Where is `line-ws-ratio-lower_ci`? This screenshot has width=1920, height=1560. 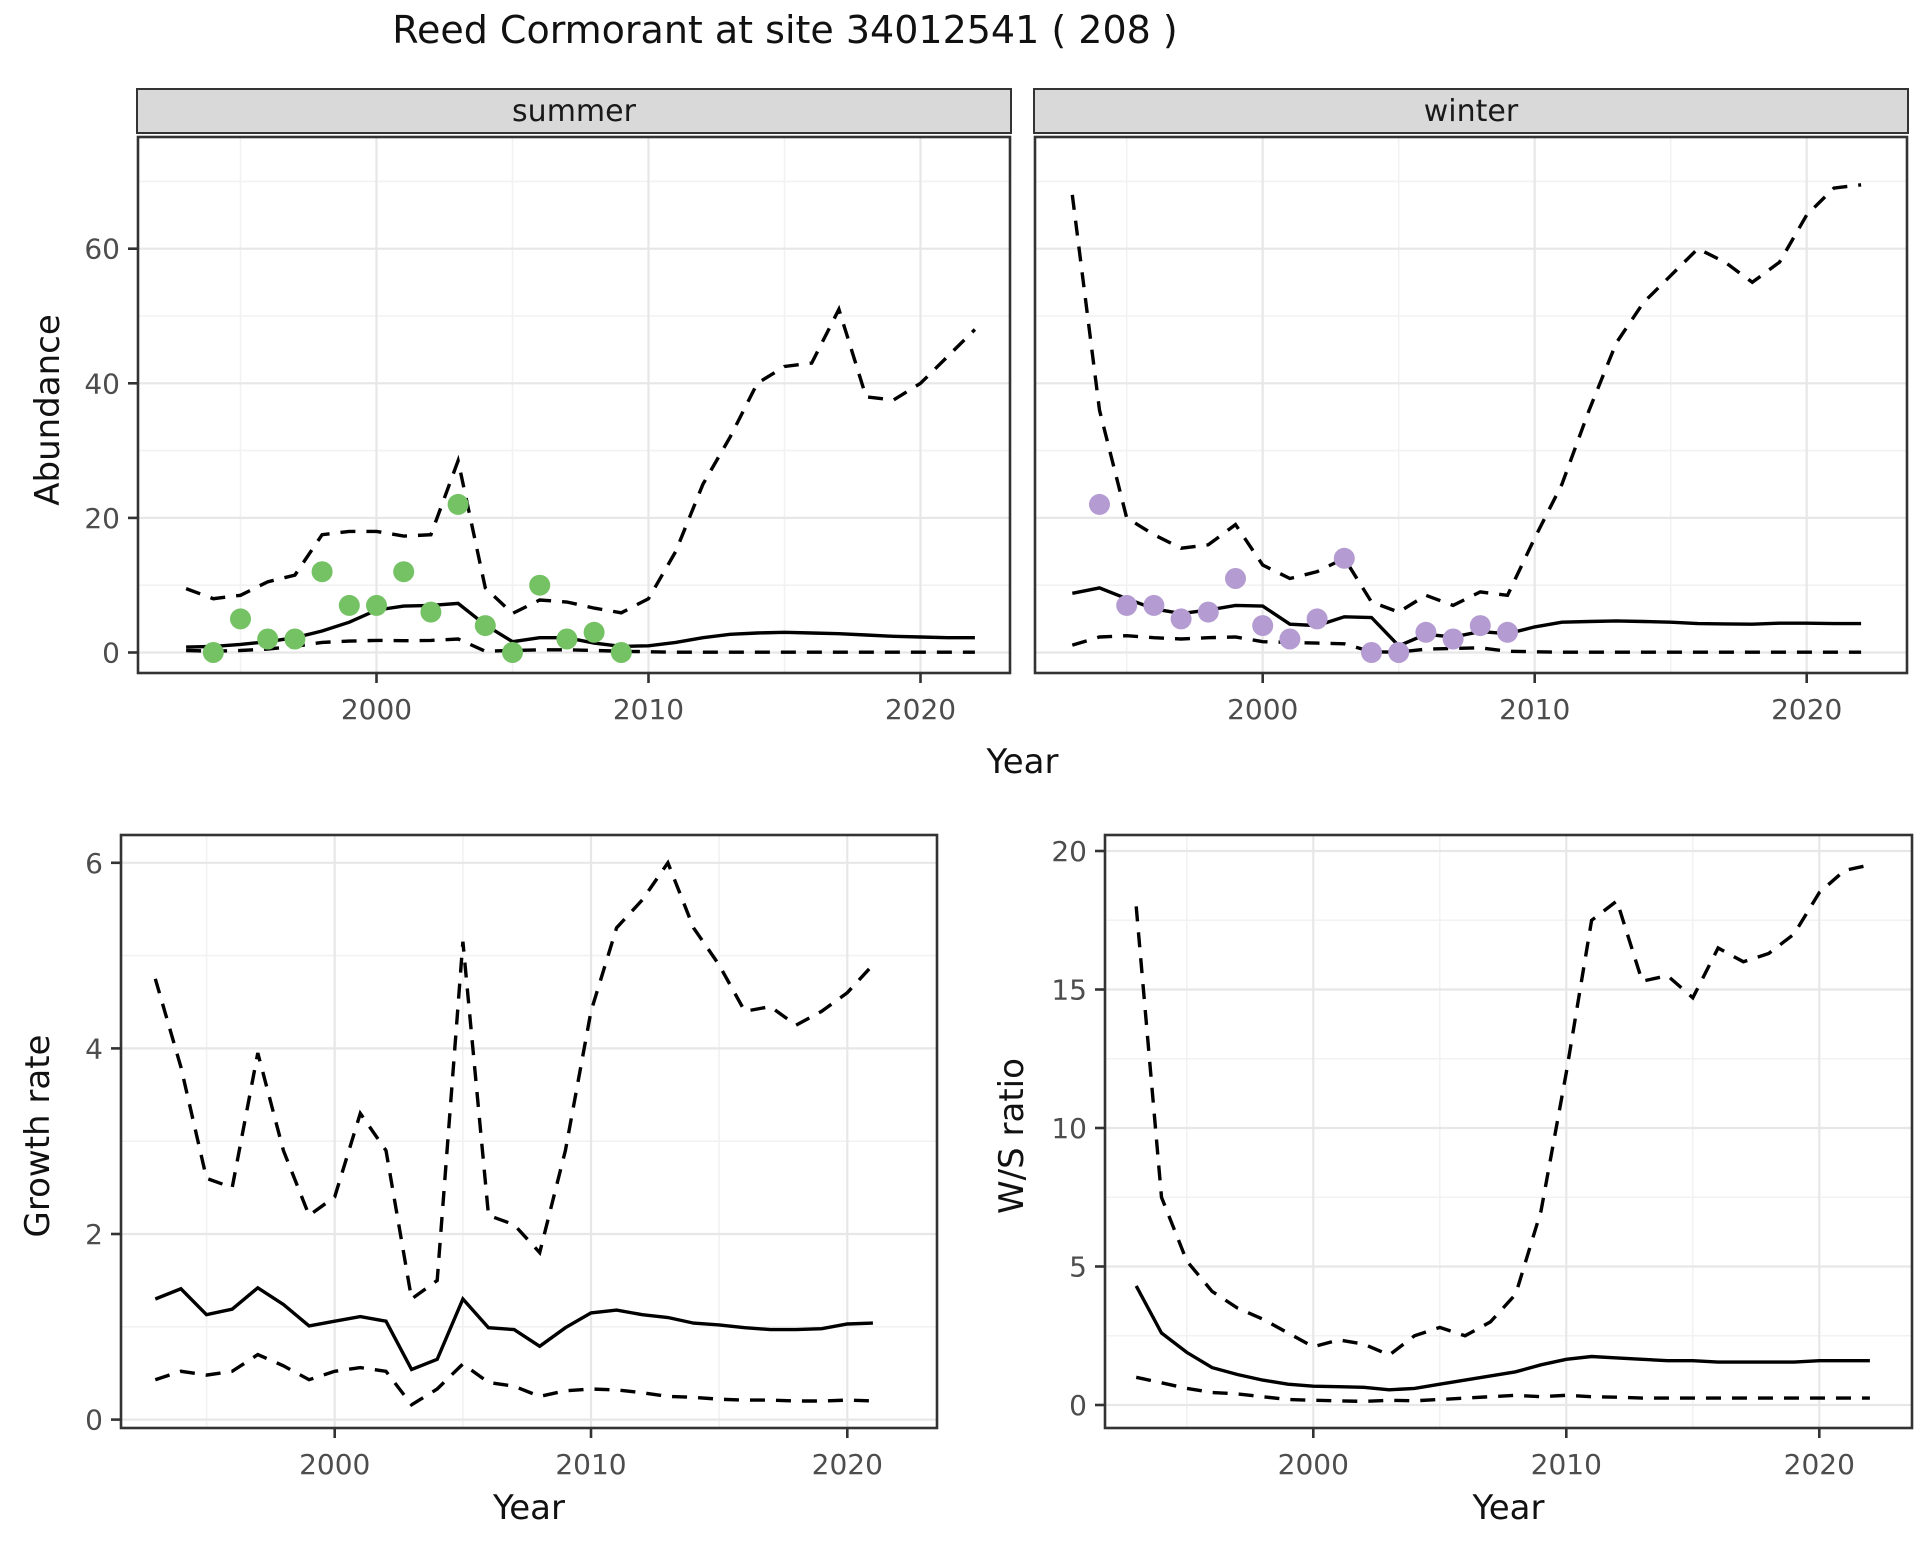
line-ws-ratio-lower_ci is located at coordinates (1502, 1389).